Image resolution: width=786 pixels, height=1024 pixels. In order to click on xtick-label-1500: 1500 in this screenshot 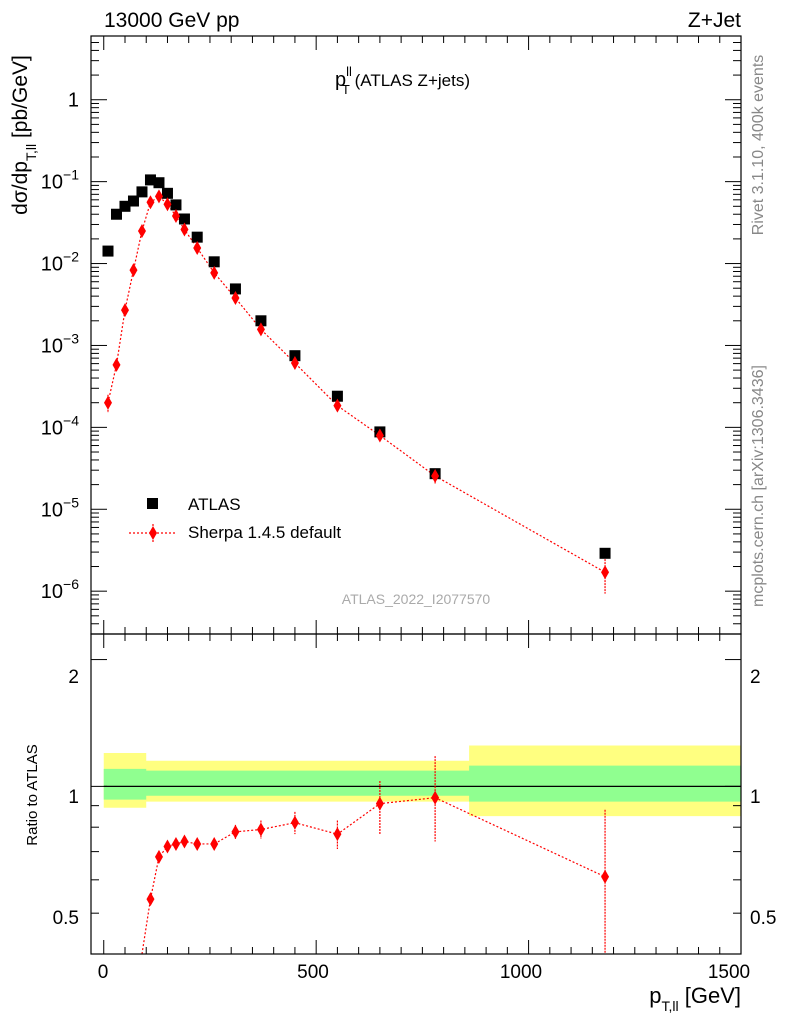, I will do `click(729, 972)`.